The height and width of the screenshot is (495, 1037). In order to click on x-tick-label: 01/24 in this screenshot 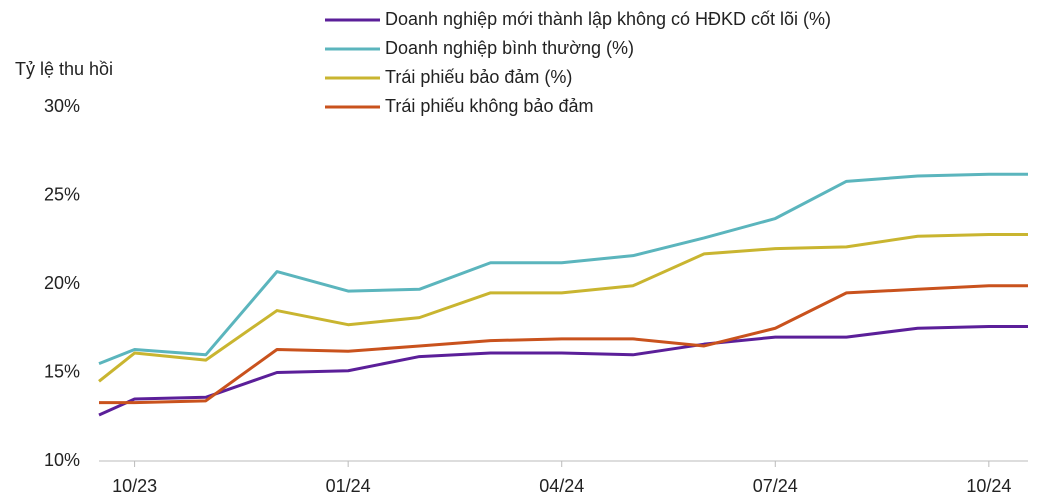, I will do `click(348, 485)`.